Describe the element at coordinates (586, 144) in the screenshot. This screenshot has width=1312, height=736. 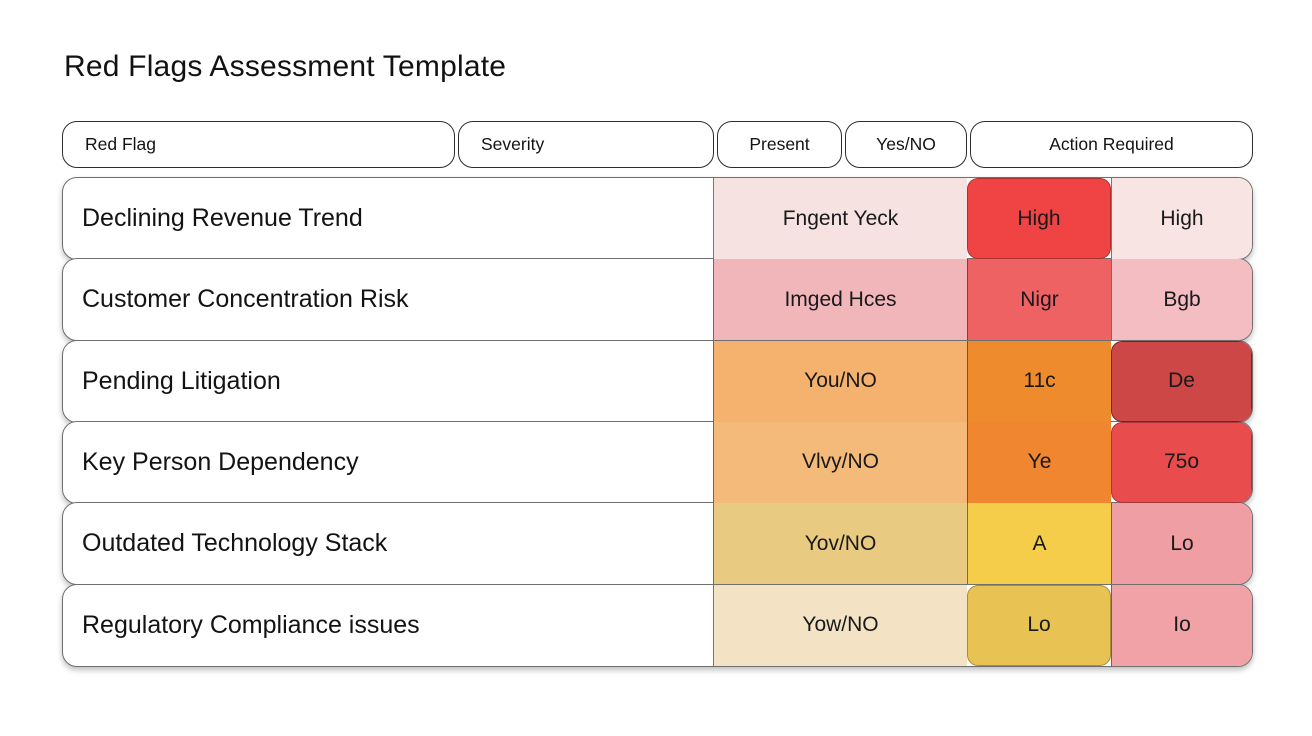
I see `column-header-severity: Severity` at that location.